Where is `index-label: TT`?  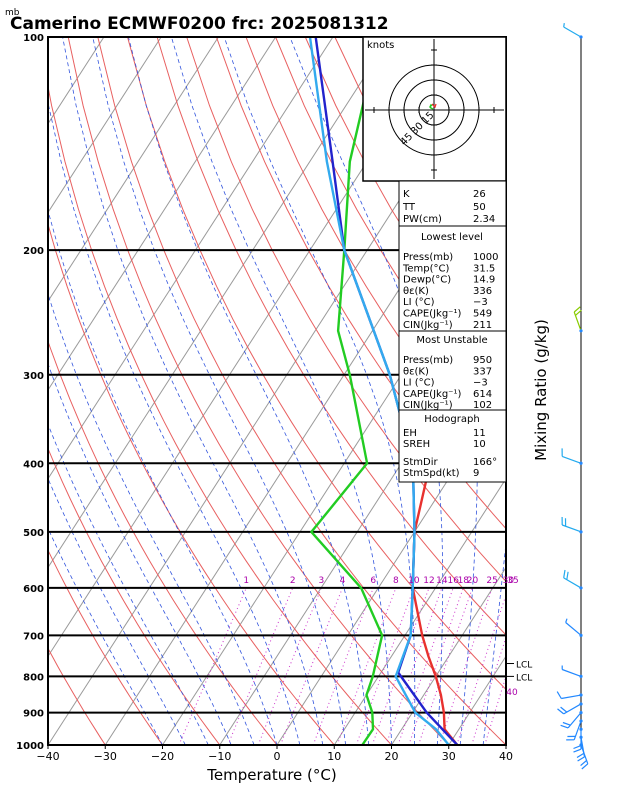
index-label: TT is located at coordinates (409, 207).